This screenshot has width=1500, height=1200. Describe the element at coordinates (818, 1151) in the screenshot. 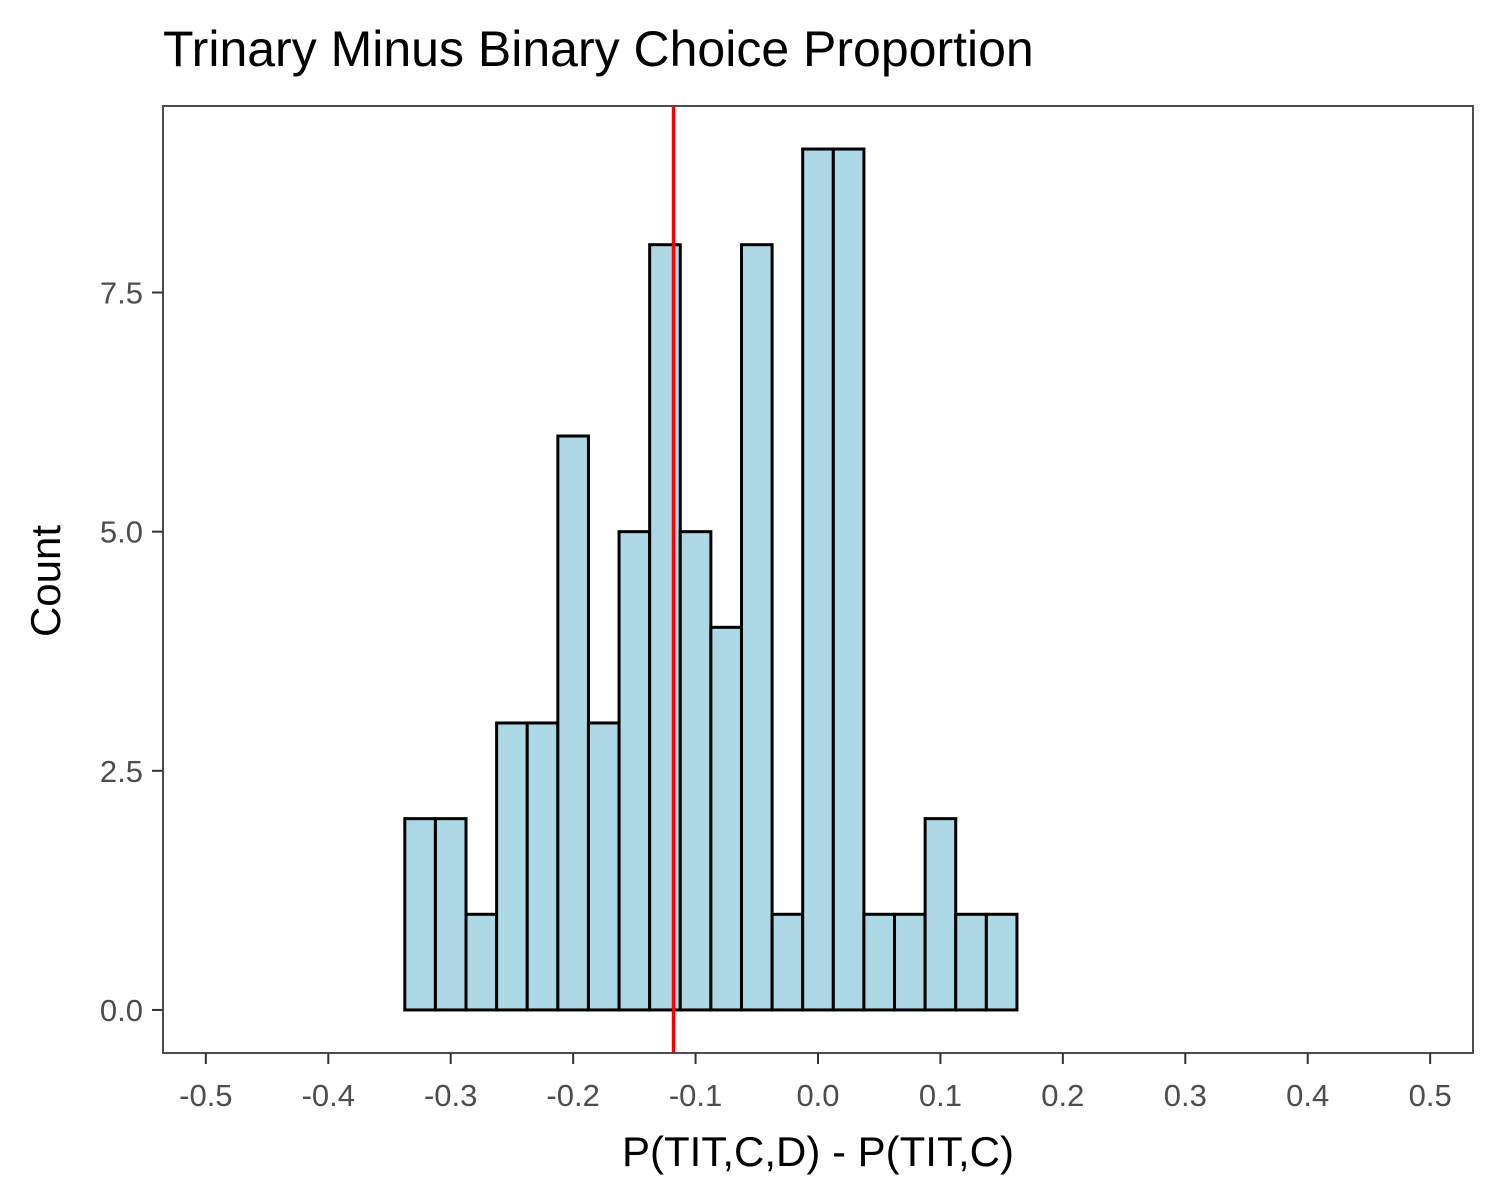

I see `x-axis-title: P(TIT,C,D) - P(TIT,C)` at that location.